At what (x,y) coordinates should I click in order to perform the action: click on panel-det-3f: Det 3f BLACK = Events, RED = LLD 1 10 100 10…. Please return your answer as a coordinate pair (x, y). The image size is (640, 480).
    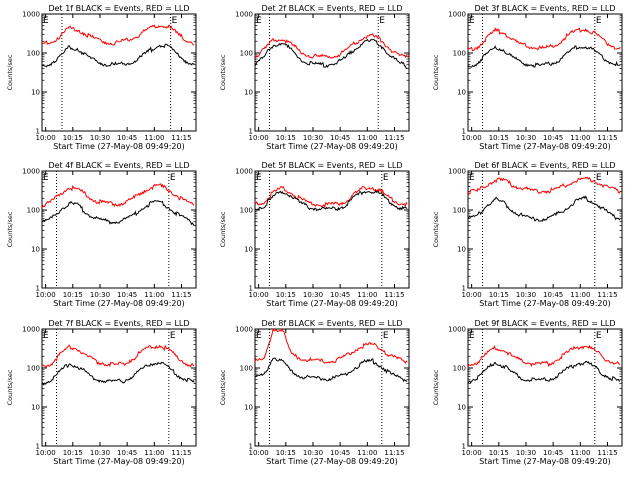
    Looking at the image, I should click on (527, 77).